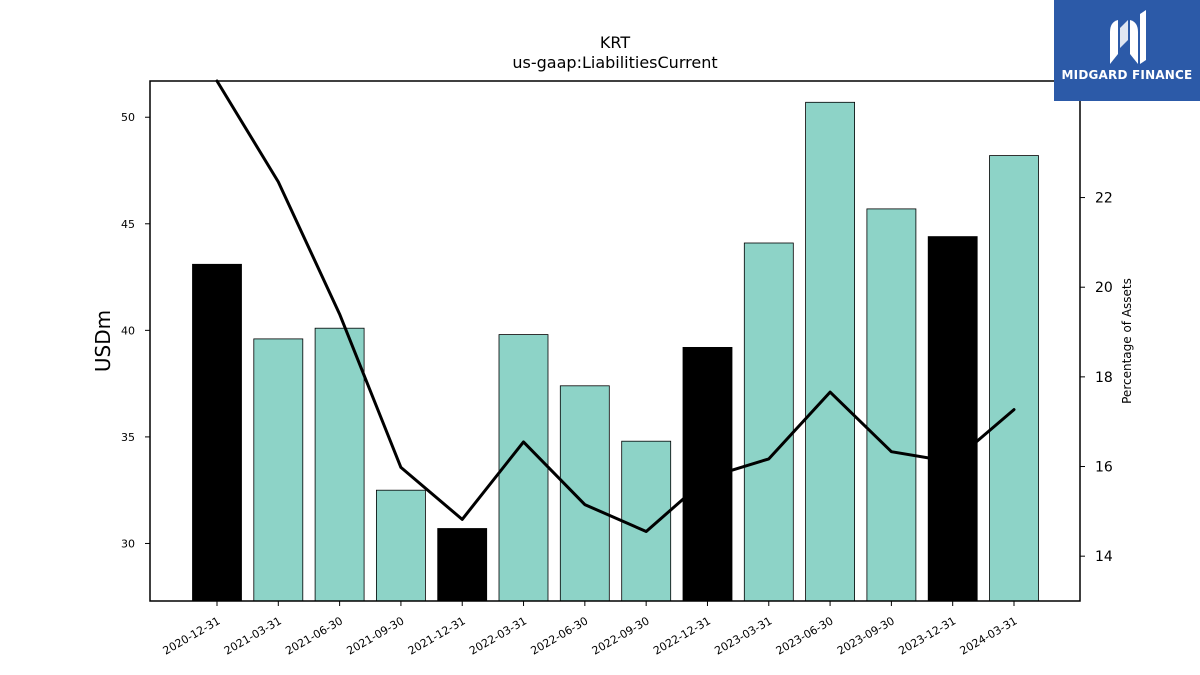 The height and width of the screenshot is (675, 1200). I want to click on x-tick-label: 2022-12-31, so click(682, 635).